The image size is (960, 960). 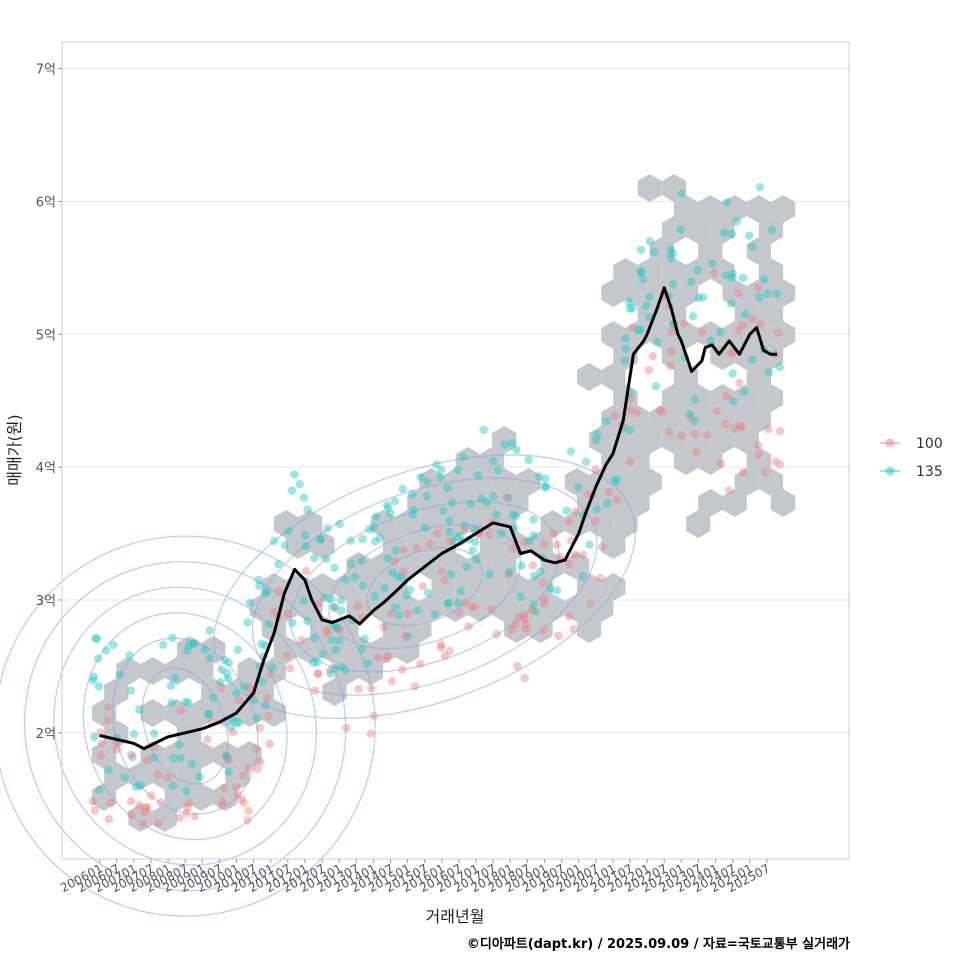 I want to click on y-tick-label: 6억, so click(x=46, y=202).